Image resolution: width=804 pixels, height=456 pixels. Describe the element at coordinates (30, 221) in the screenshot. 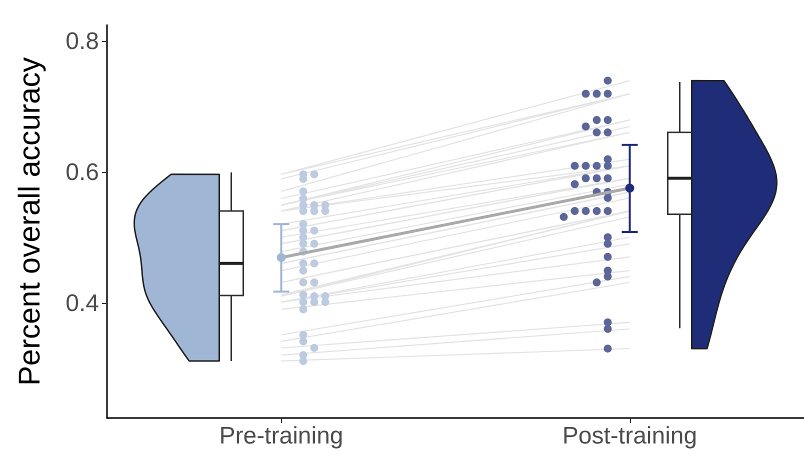

I see `y-axis-title: Percent overall accuracy` at that location.